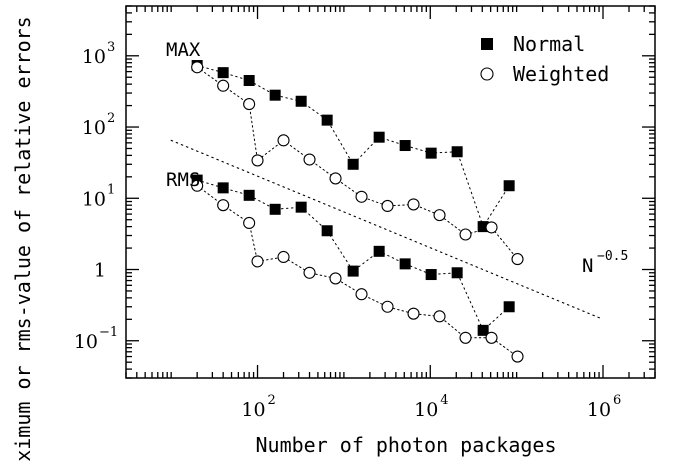  I want to click on y-tick-label-exponent: 3, so click(111, 47).